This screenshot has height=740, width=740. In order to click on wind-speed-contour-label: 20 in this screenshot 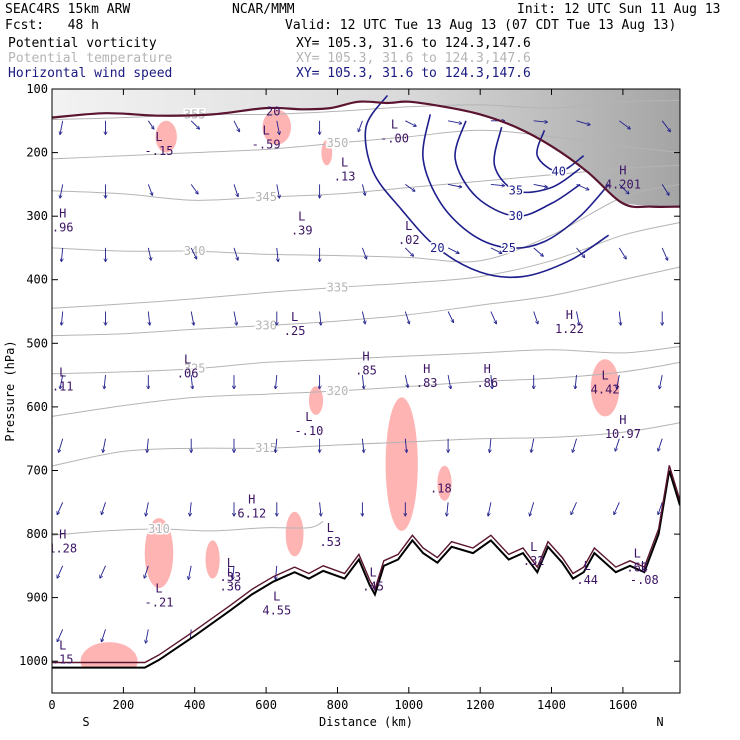, I will do `click(437, 248)`.